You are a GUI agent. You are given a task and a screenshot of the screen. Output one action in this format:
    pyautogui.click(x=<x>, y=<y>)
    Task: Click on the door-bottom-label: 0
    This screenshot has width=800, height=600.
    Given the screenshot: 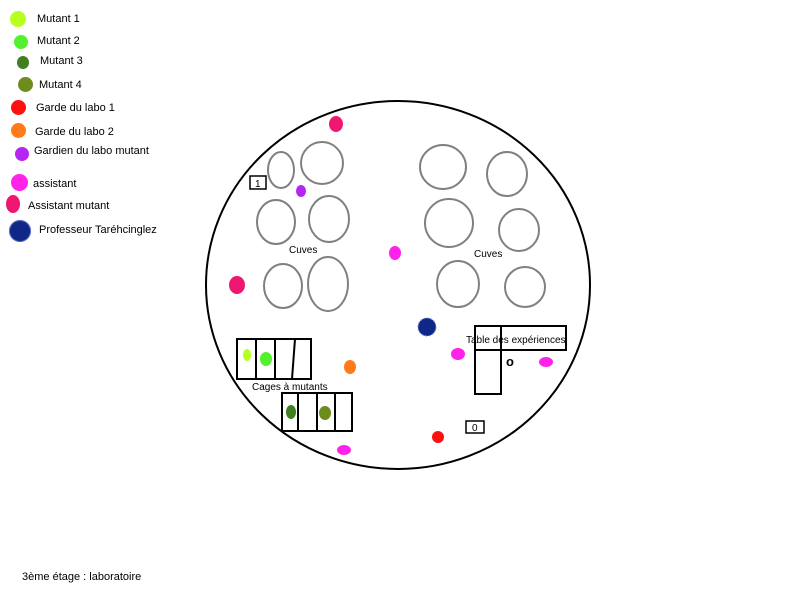 What is the action you would take?
    pyautogui.click(x=475, y=428)
    